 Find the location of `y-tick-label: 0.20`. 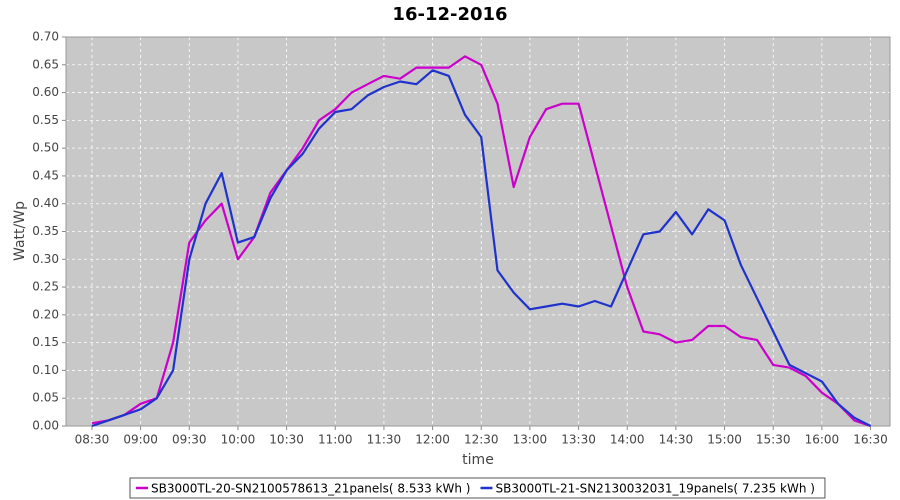

y-tick-label: 0.20 is located at coordinates (45, 314).